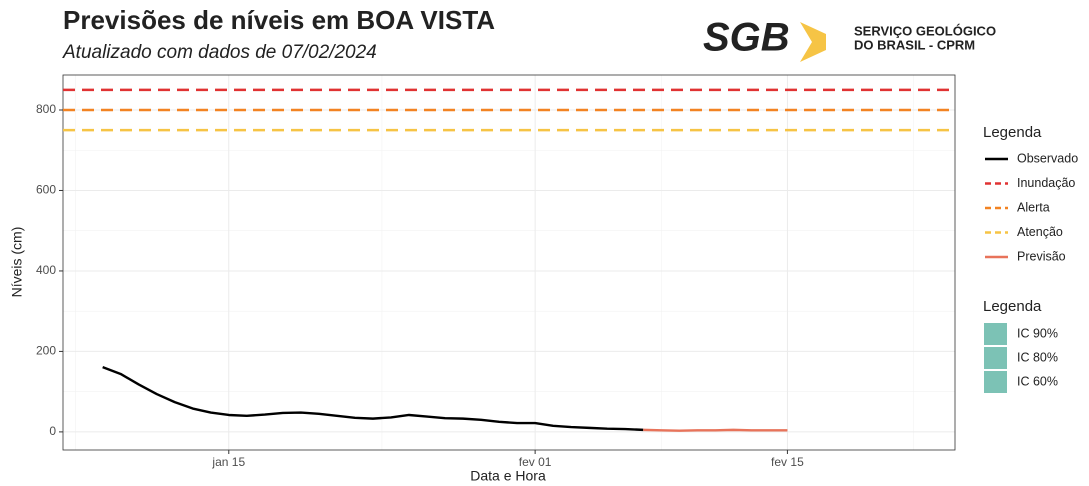 The width and height of the screenshot is (1089, 486). I want to click on y-tick-label: 0, so click(52, 431).